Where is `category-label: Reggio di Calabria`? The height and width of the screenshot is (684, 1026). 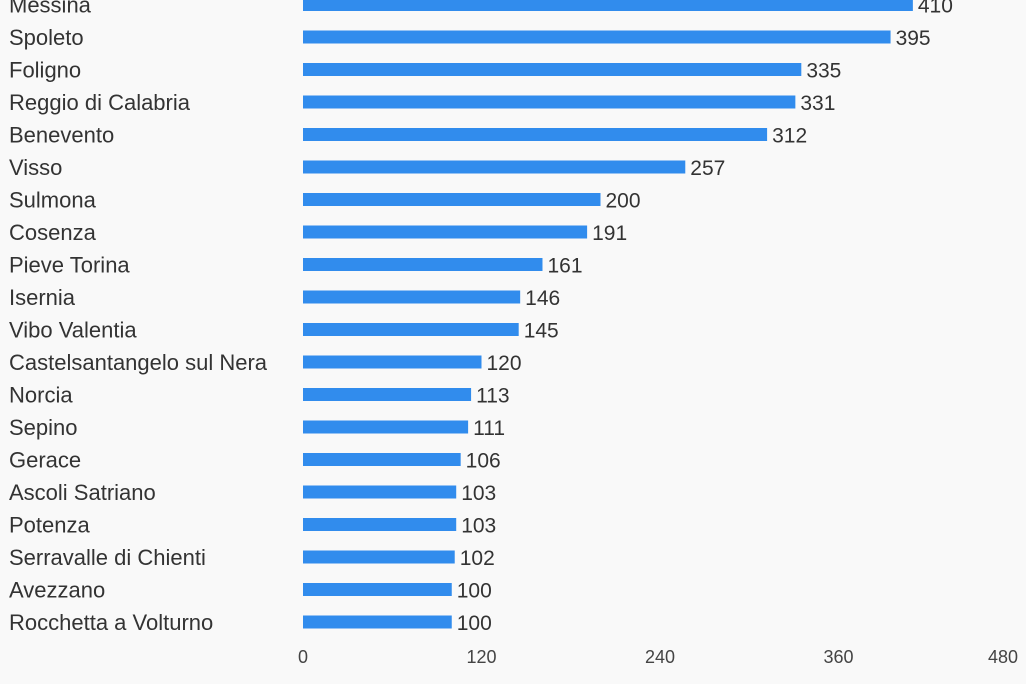
category-label: Reggio di Calabria is located at coordinates (100, 102).